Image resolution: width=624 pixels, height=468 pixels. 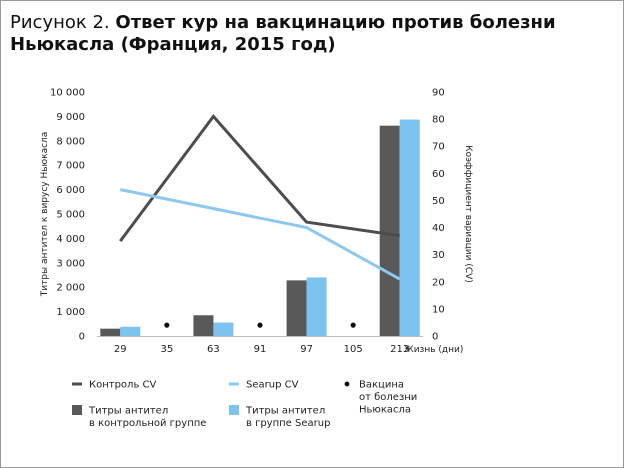 I want to click on legend-label: от болезни, so click(x=388, y=397).